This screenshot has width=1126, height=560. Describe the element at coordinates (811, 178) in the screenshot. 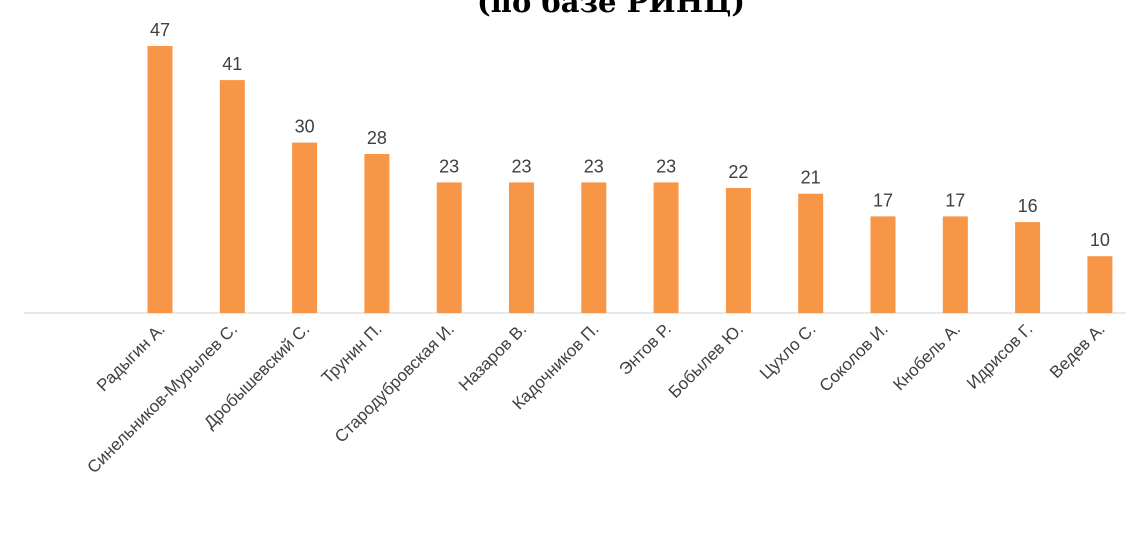

I see `bar-value-label: 21` at that location.